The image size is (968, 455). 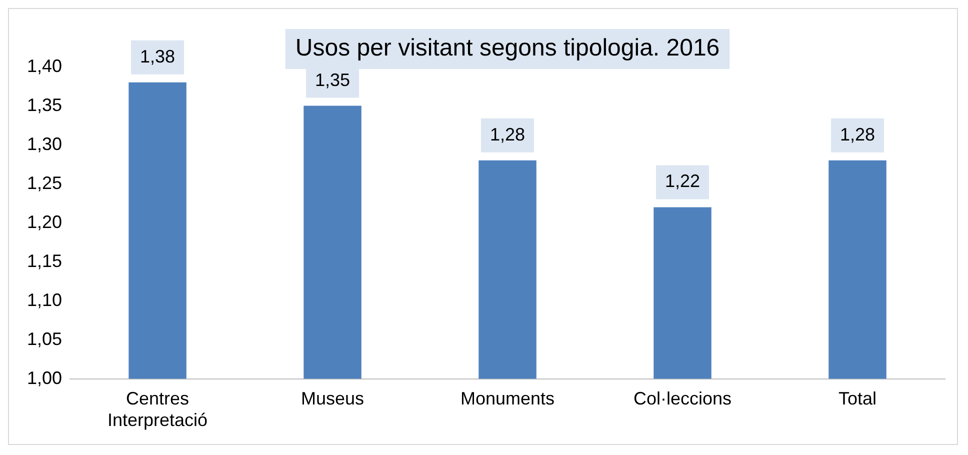 I want to click on y-tick-label: 1,25, so click(x=44, y=182).